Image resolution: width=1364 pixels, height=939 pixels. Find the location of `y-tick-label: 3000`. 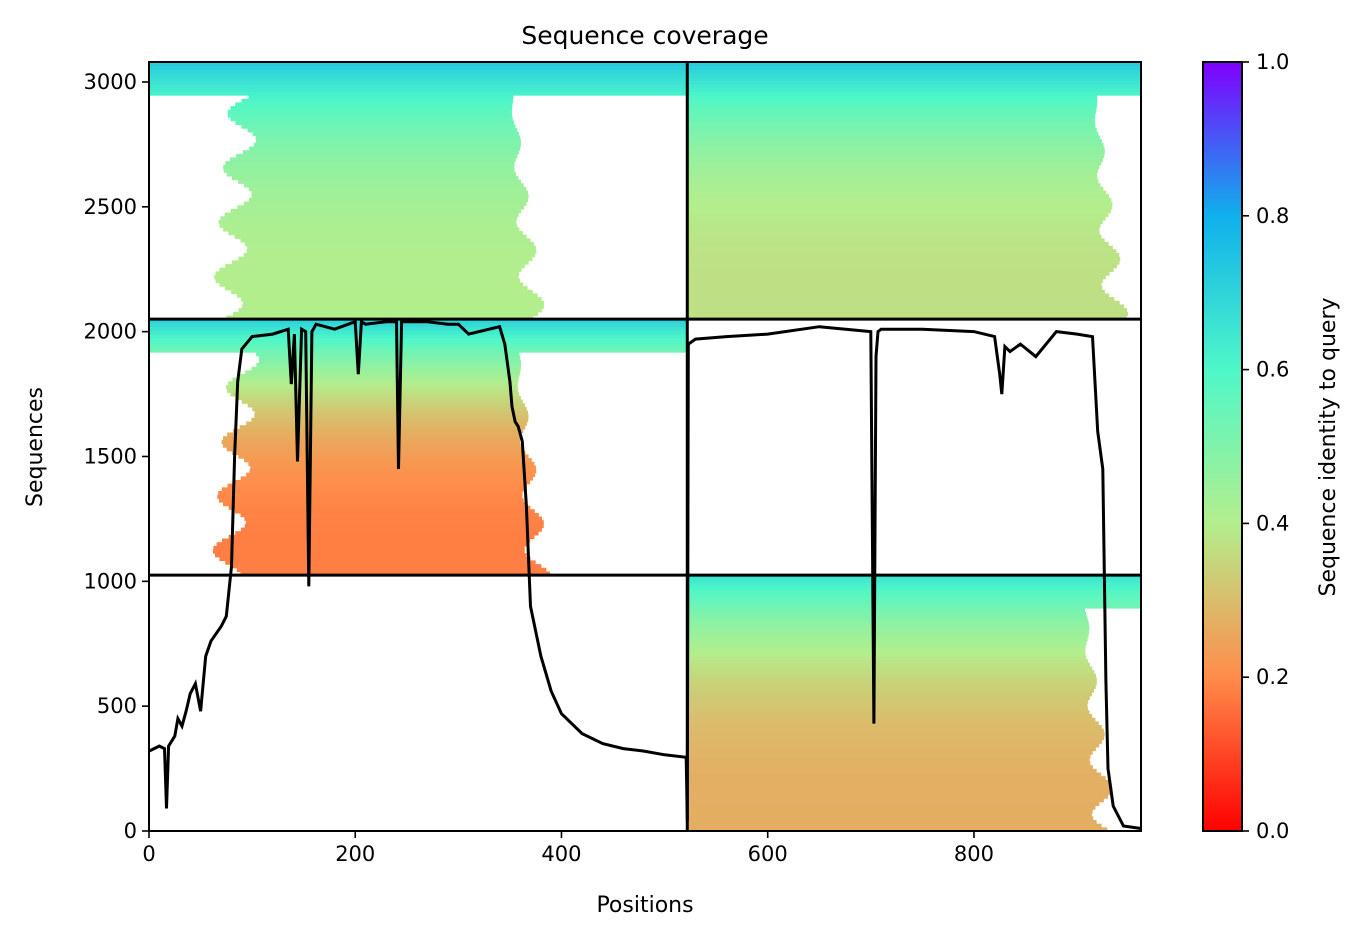

y-tick-label: 3000 is located at coordinates (110, 82).